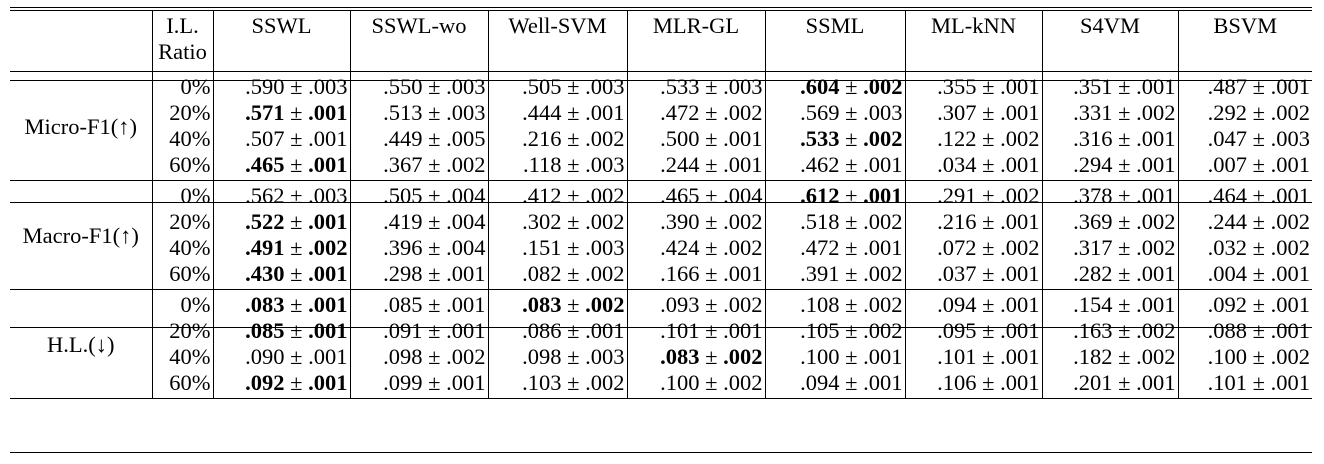 This screenshot has width=1324, height=464. Describe the element at coordinates (1244, 166) in the screenshot. I see `value-cell: .007 ± .001` at that location.